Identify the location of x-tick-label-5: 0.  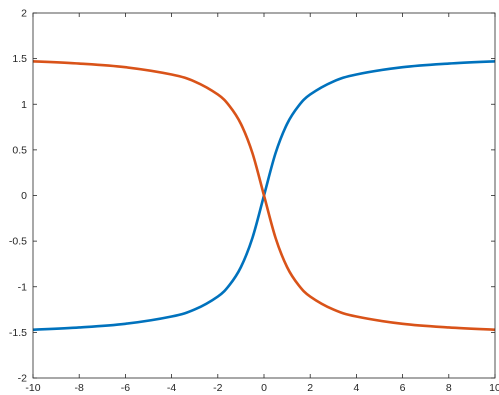
(264, 388).